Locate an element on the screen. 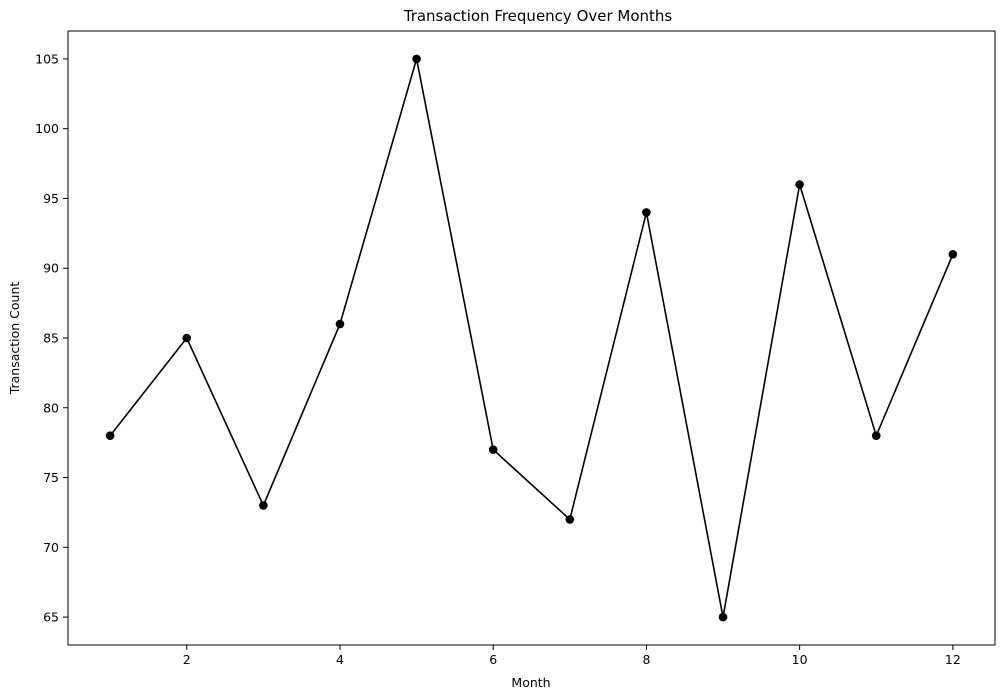  y-axis-label: Transaction Count is located at coordinates (14, 339).